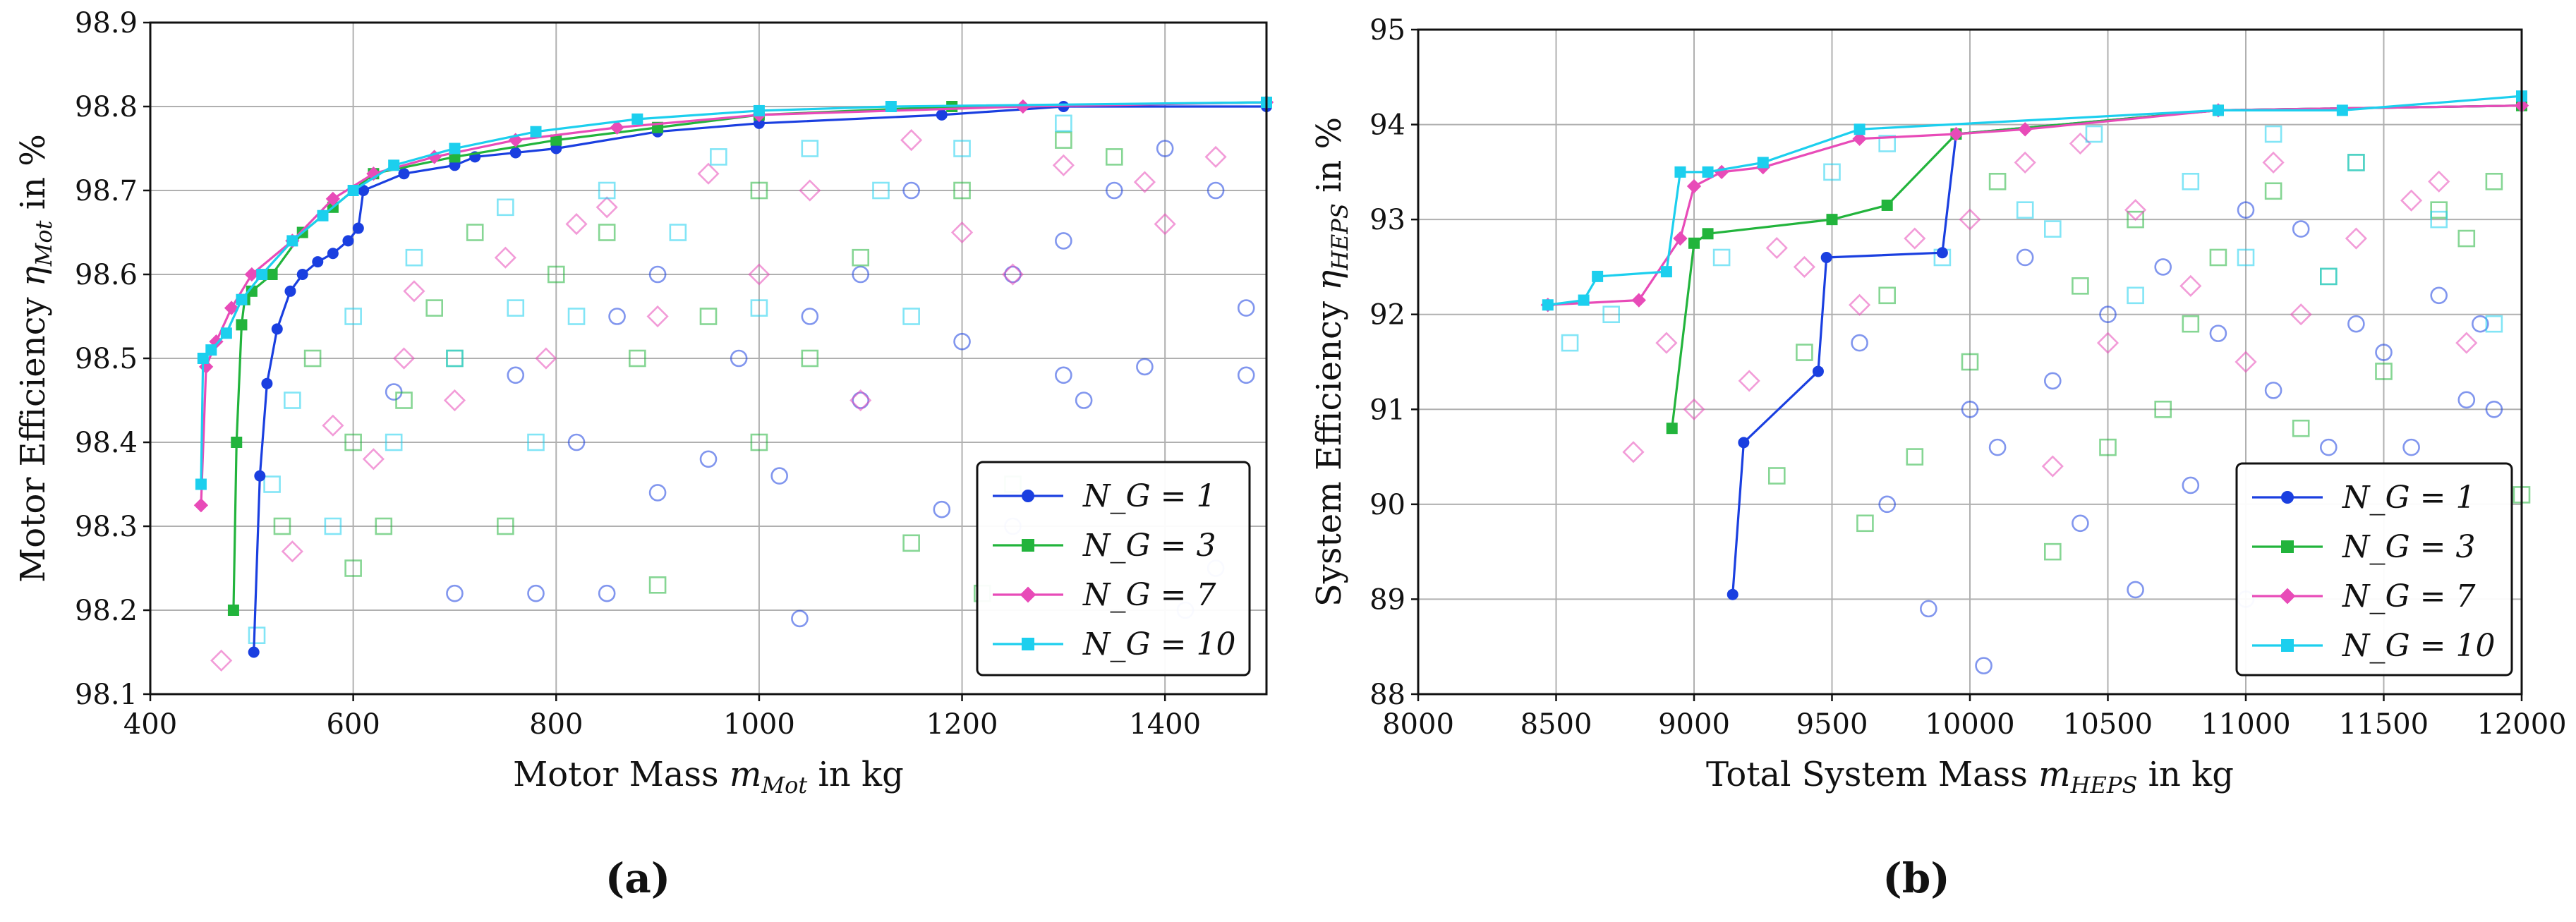 This screenshot has width=2576, height=922. Describe the element at coordinates (1332, 362) in the screenshot. I see `chart-b-ylabel: System Efficiency ηHEPS in %` at that location.